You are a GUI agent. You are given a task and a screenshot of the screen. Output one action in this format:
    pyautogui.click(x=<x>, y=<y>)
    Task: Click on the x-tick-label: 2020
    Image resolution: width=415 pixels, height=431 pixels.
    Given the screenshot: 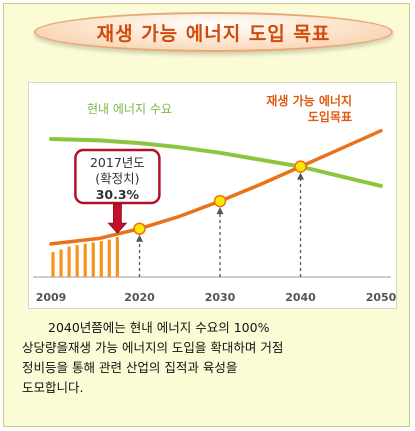 What is the action you would take?
    pyautogui.click(x=139, y=297)
    